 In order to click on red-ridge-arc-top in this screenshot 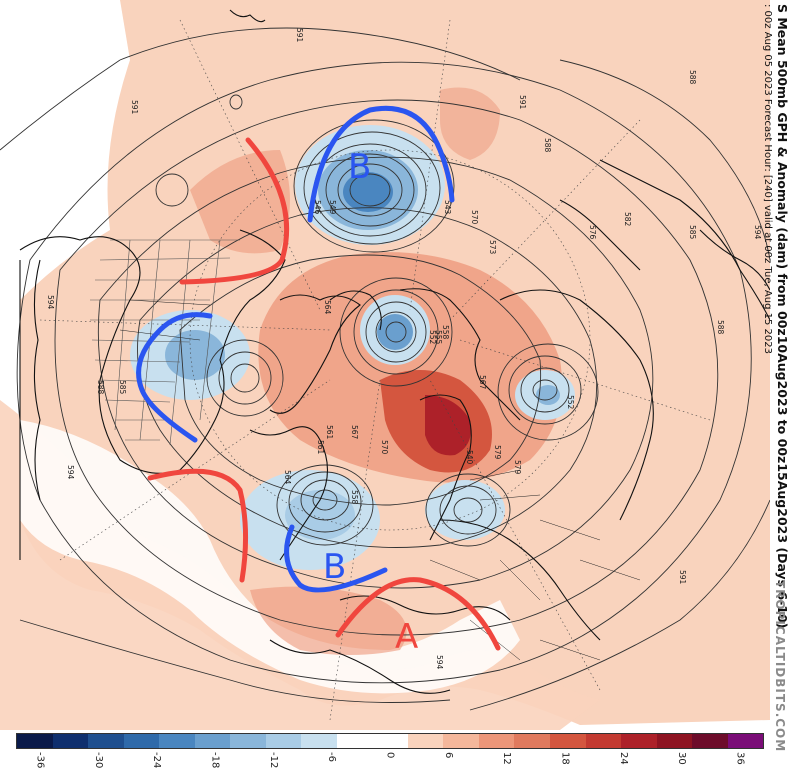, I will do `click(234, 211)`.